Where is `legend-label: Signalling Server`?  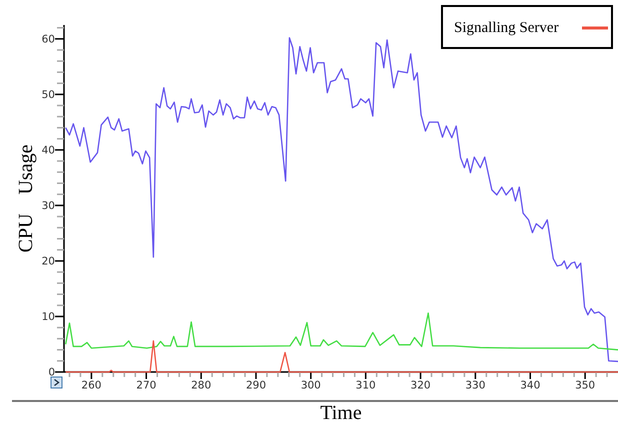
legend-label: Signalling Server is located at coordinates (506, 28).